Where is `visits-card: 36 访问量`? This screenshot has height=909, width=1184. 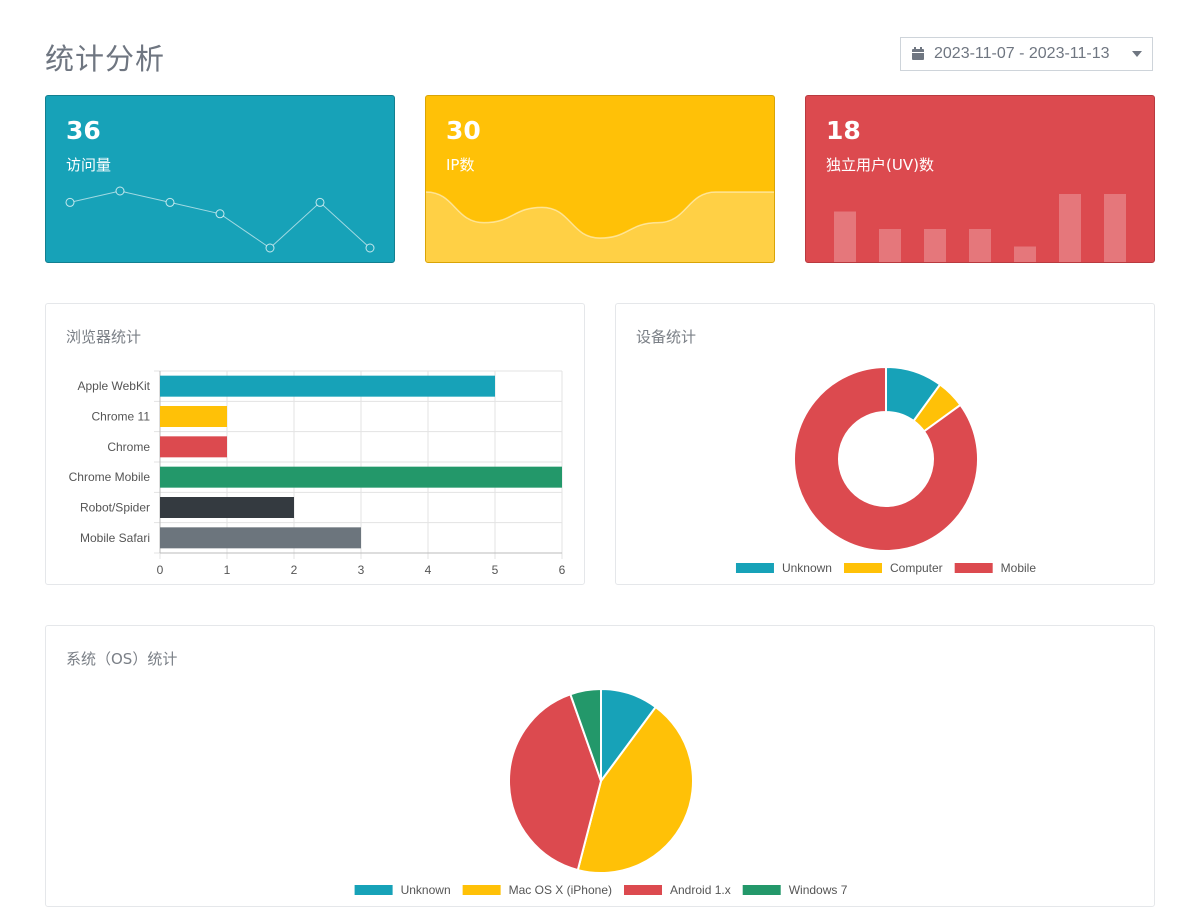
visits-card: 36 访问量 is located at coordinates (220, 179).